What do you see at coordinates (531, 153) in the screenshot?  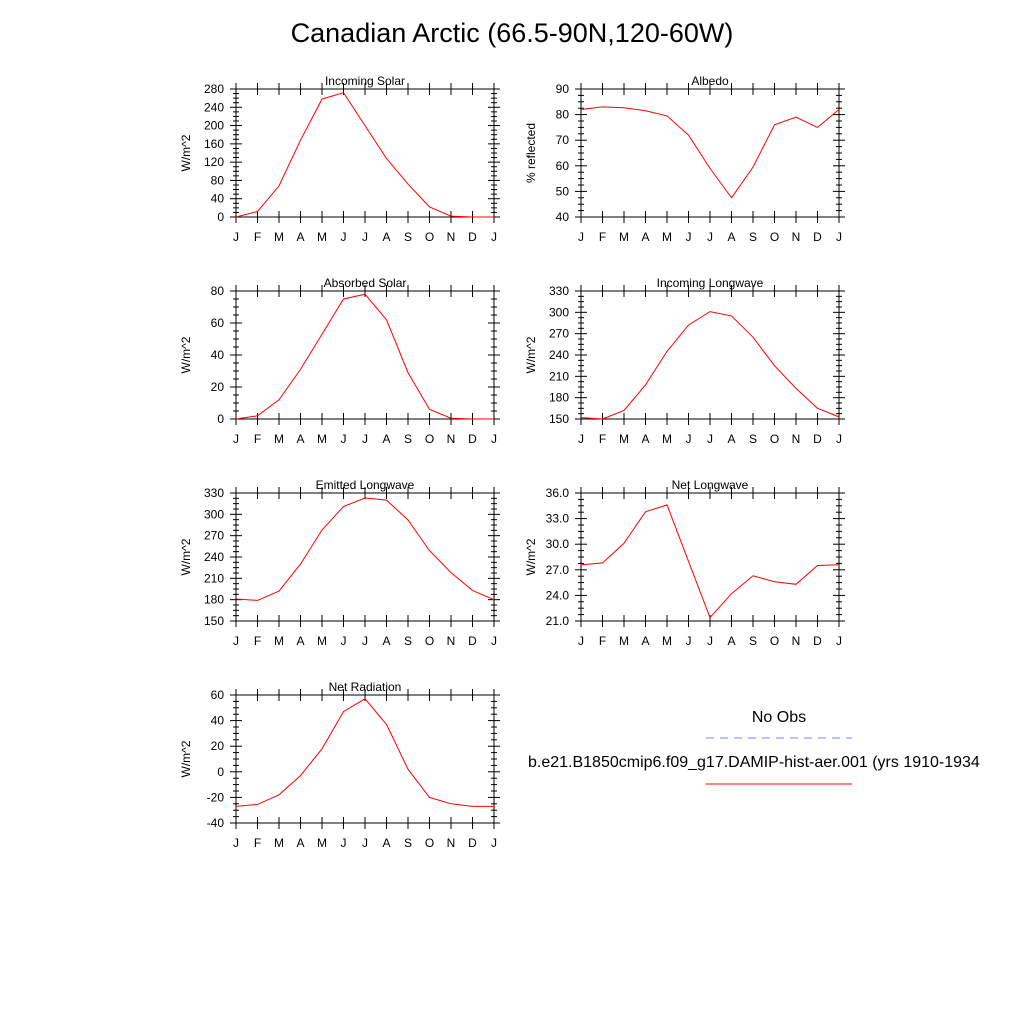 I see `y-axis-label: % reflected` at bounding box center [531, 153].